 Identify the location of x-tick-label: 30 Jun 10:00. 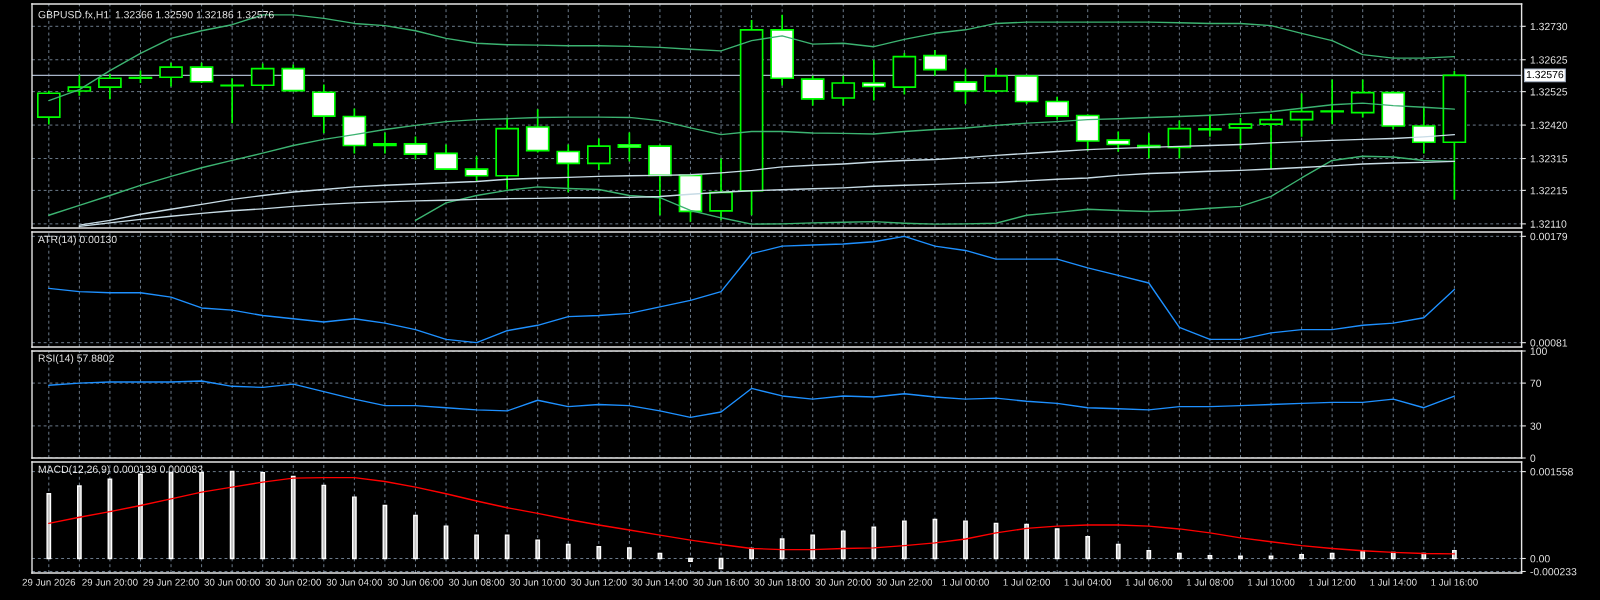
(537, 582).